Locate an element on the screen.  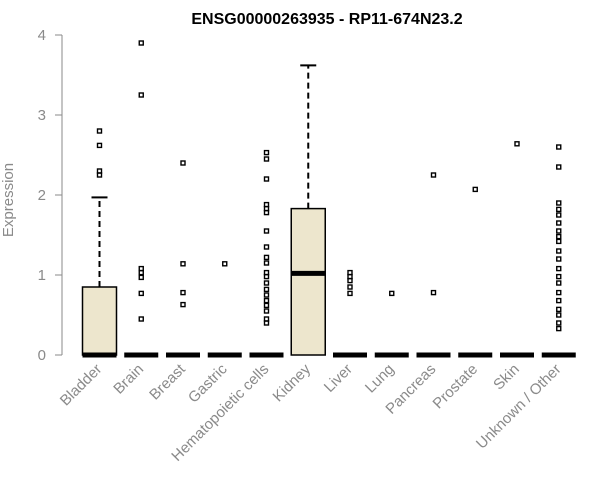
x-tick-label: Lung is located at coordinates (380, 379).